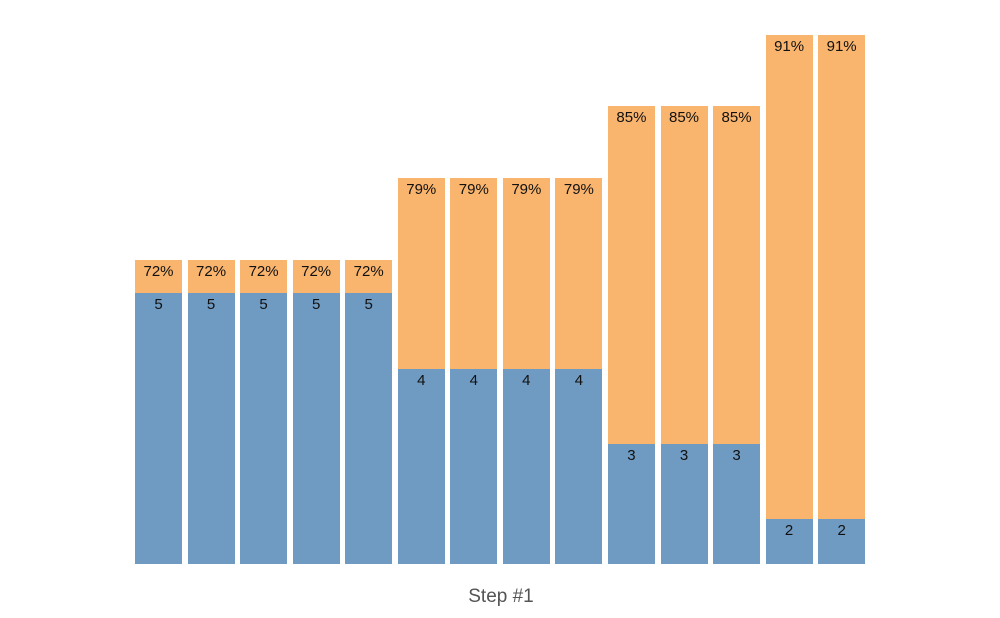 The width and height of the screenshot is (1000, 618). What do you see at coordinates (526, 189) in the screenshot?
I see `bar-8-percent-label: 79%` at bounding box center [526, 189].